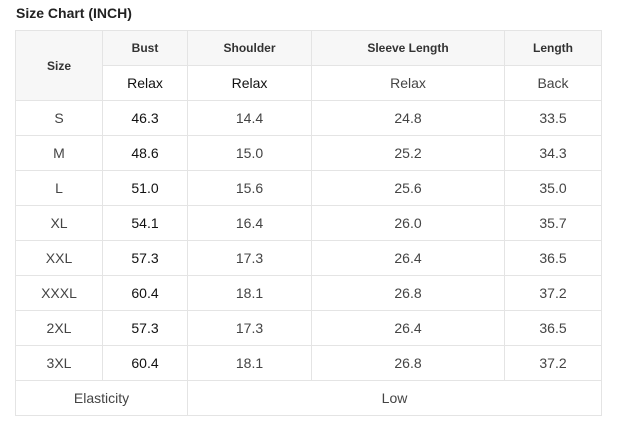 The height and width of the screenshot is (424, 619). Describe the element at coordinates (59, 258) in the screenshot. I see `size-cell: XXL` at that location.